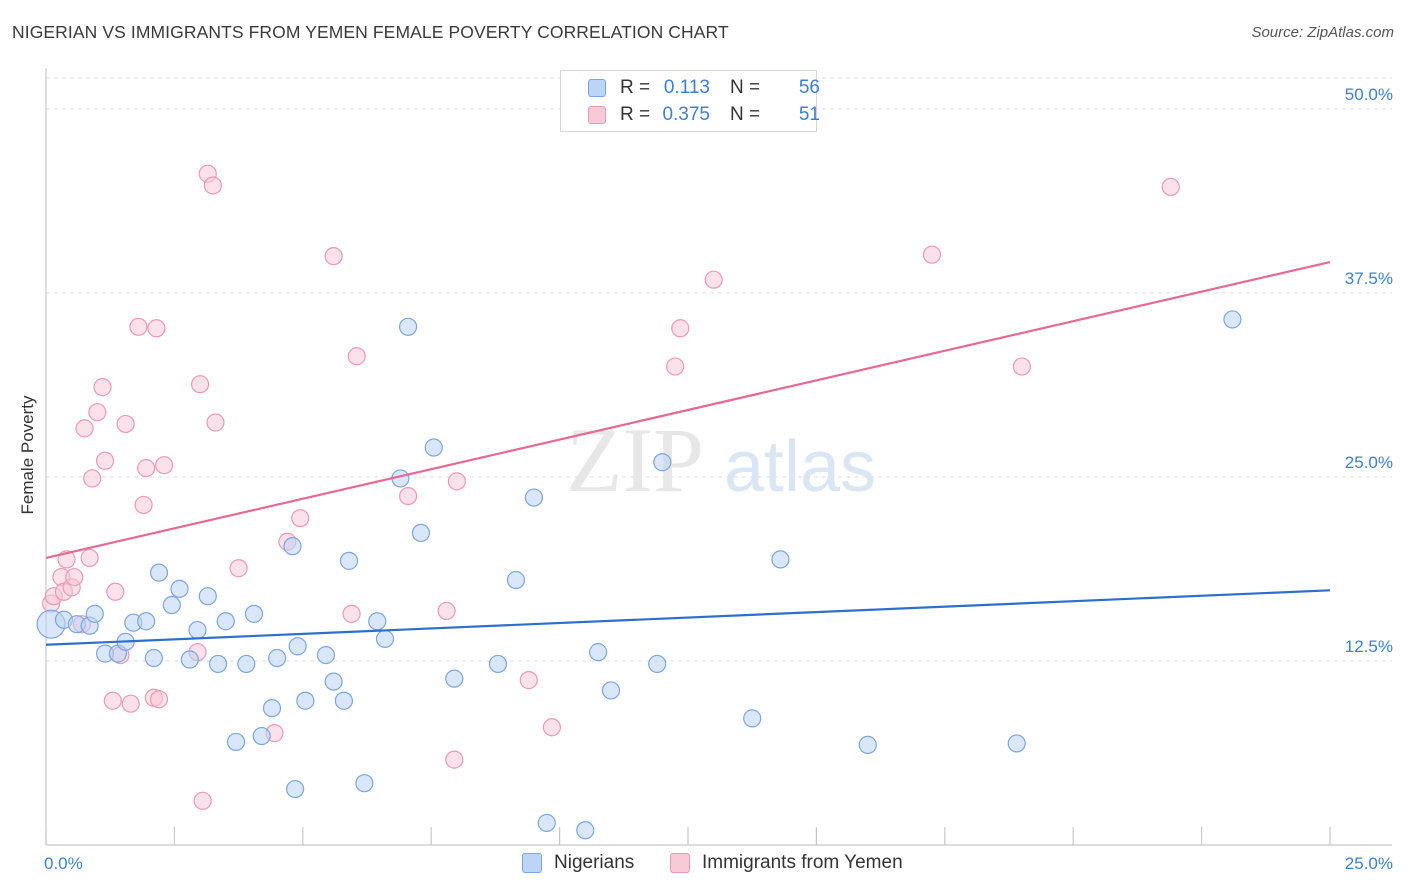  I want to click on legend-r-value: 0.113, so click(686, 87).